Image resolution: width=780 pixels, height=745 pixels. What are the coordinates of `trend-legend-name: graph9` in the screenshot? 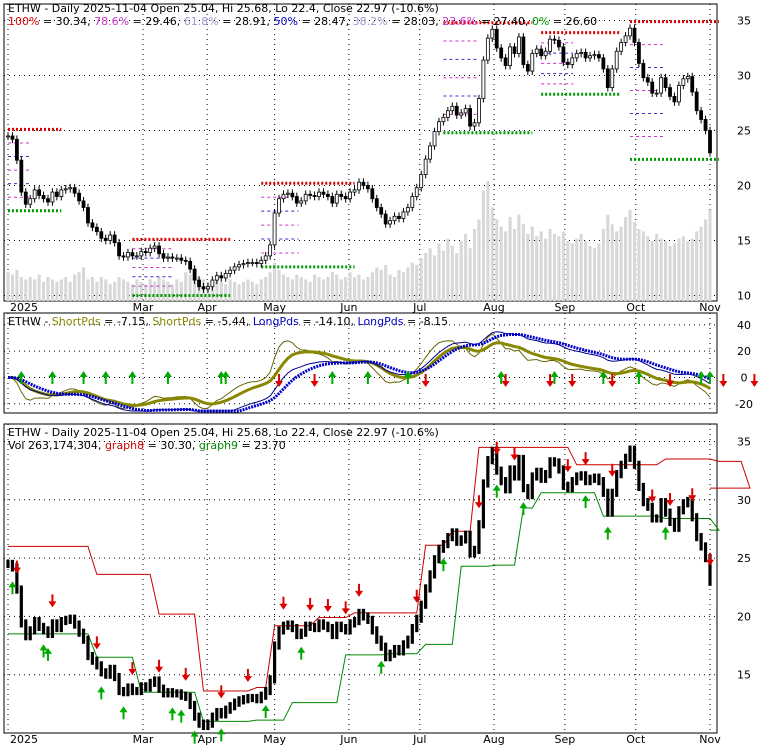 It's located at (218, 445).